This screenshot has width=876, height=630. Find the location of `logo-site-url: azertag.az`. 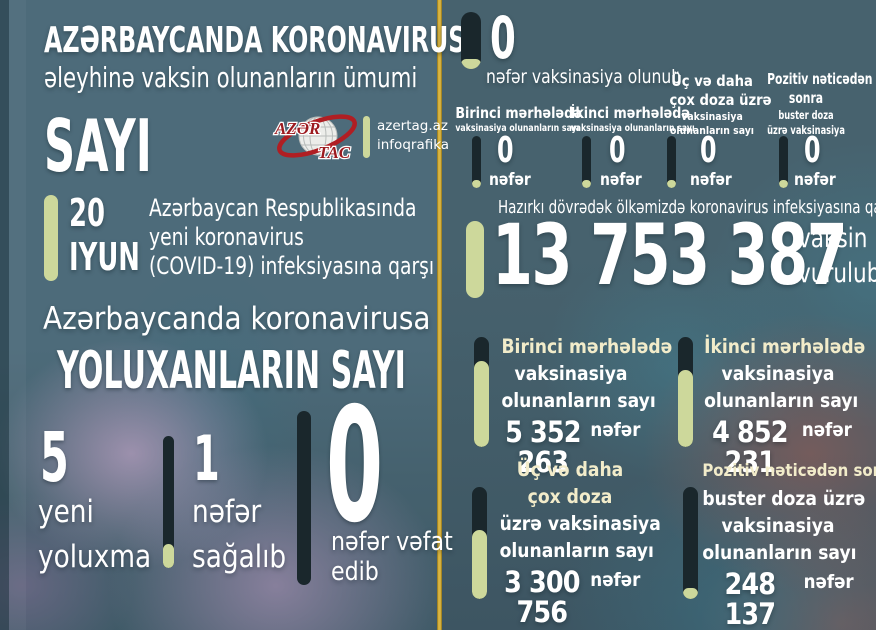

logo-site-url: azertag.az is located at coordinates (413, 126).